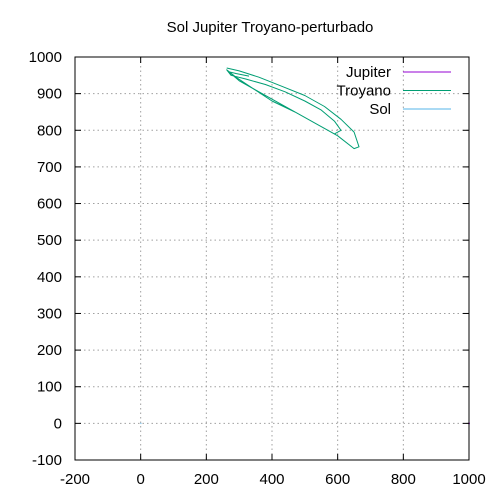 This screenshot has height=500, width=500. I want to click on y-tick-label: 0, so click(58, 423).